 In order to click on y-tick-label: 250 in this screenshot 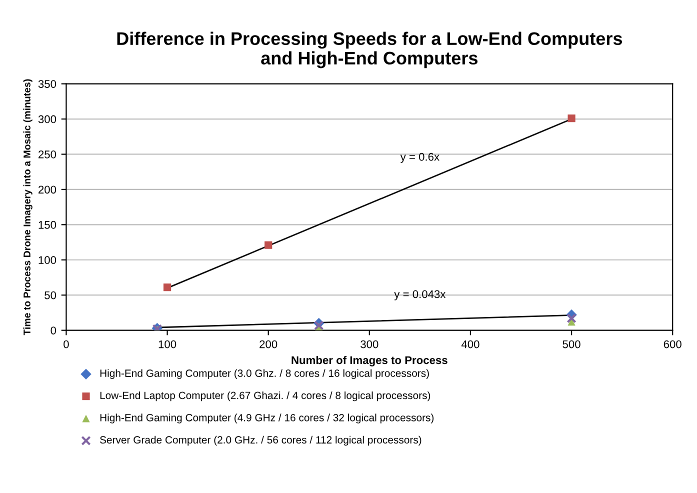, I will do `click(47, 154)`.